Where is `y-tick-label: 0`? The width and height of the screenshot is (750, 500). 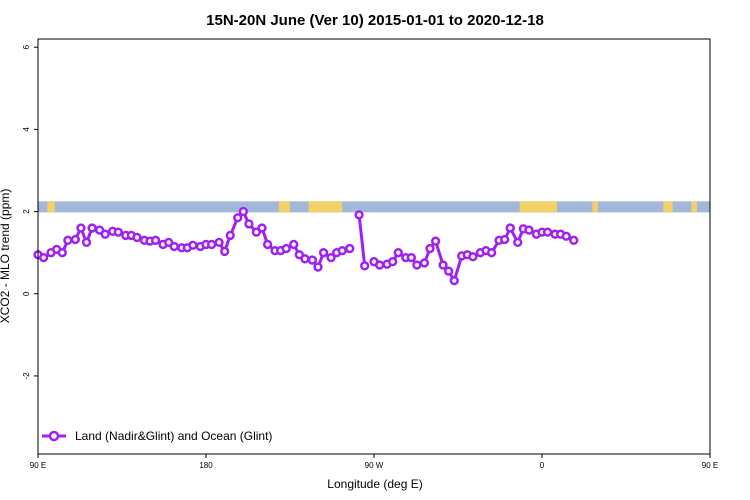 y-tick-label: 0 is located at coordinates (26, 293).